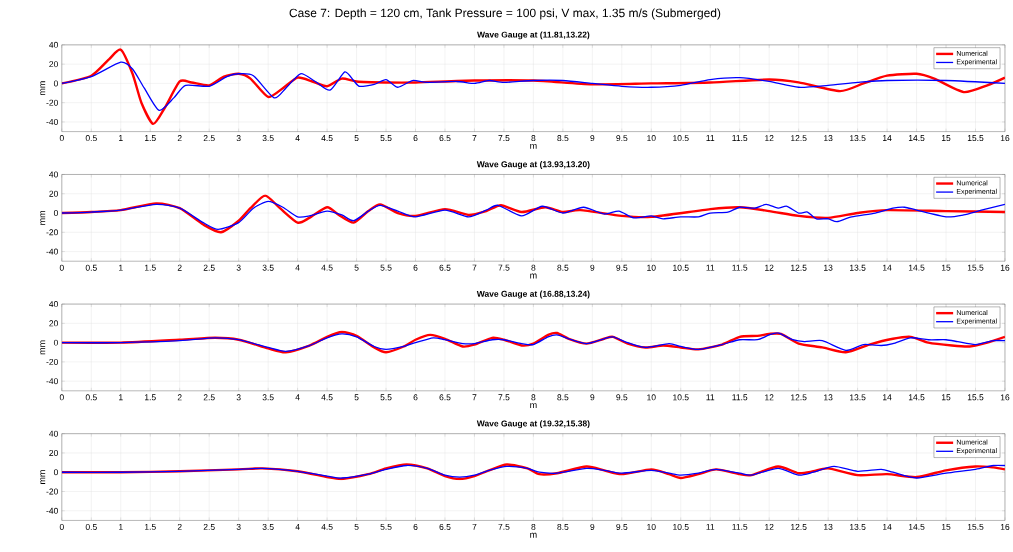 The width and height of the screenshot is (1013, 552). What do you see at coordinates (533, 35) in the screenshot?
I see `chart-title: Wave Gauge at (11.81,13.22)` at bounding box center [533, 35].